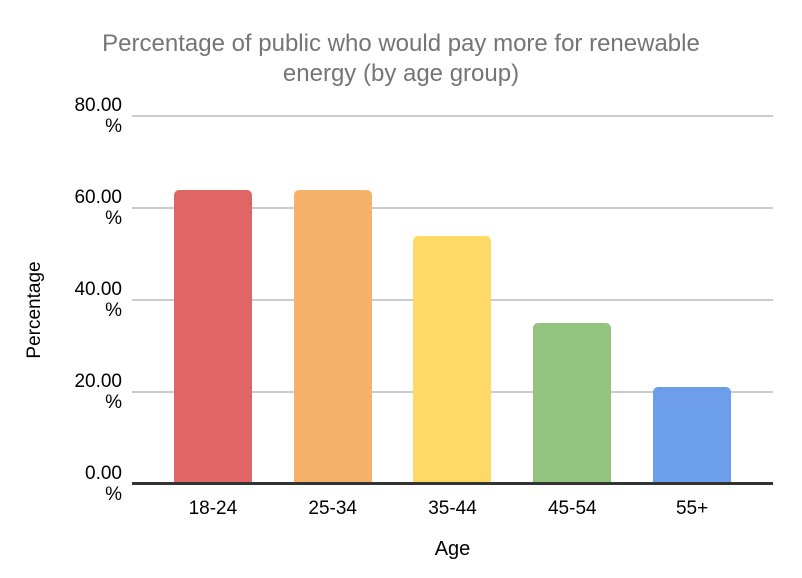 The image size is (802, 578). Describe the element at coordinates (692, 435) in the screenshot. I see `bar-55+` at that location.